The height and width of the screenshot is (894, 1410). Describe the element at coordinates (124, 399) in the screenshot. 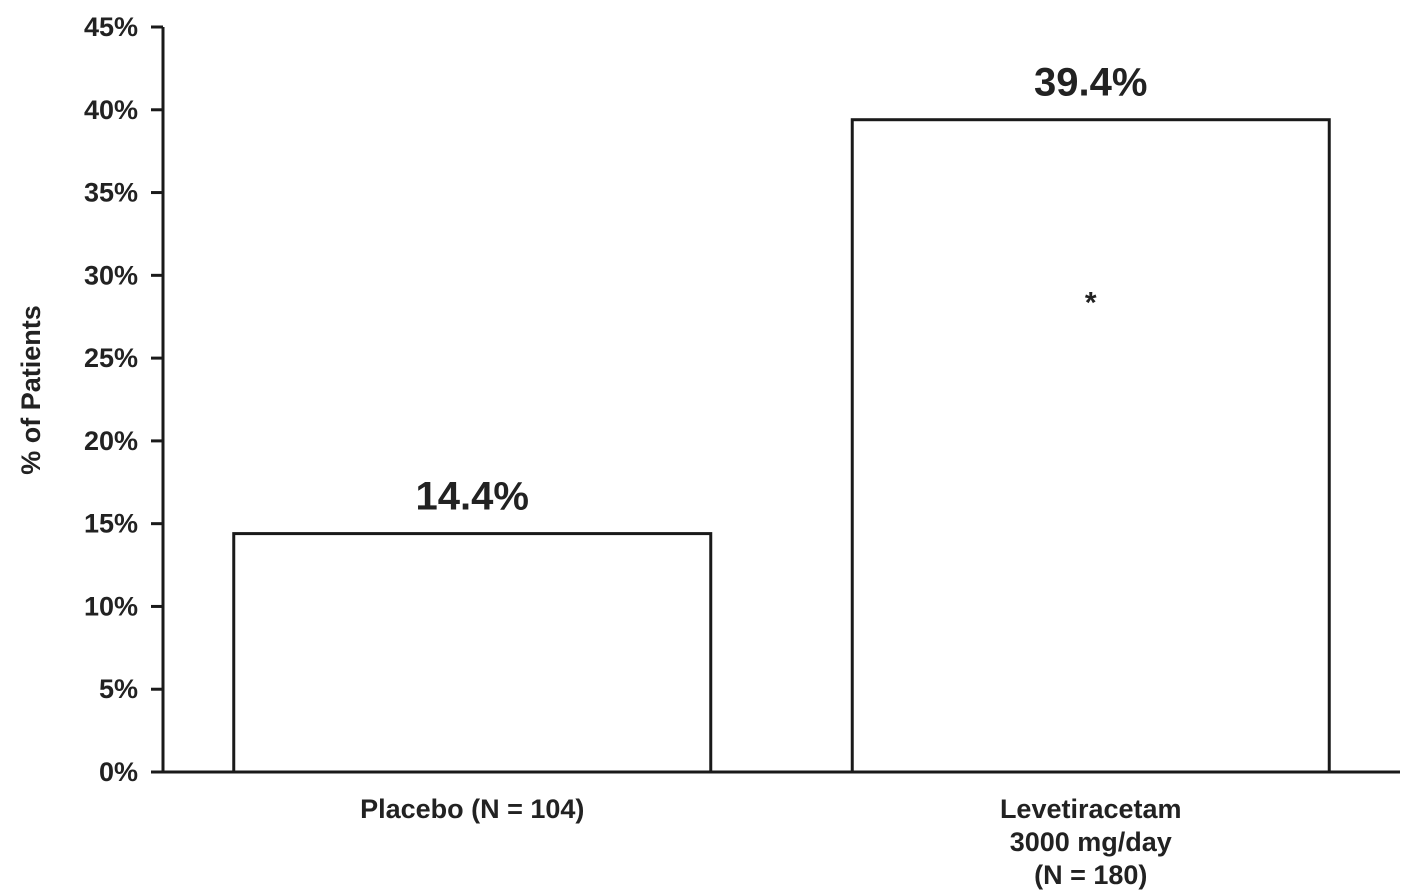

I see `y-axis: 0% 5% 10% 15% 20% 25% 30% 35% 40% 45%` at that location.